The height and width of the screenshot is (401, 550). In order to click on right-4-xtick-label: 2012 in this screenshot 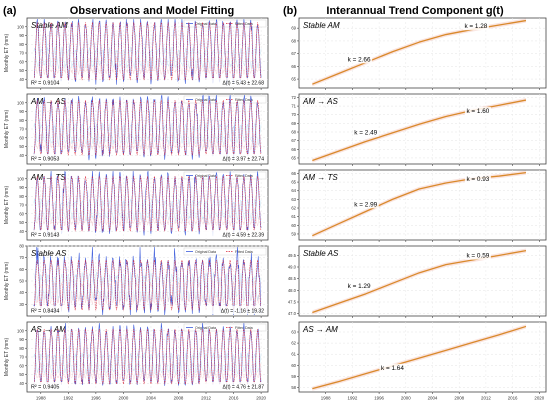, I will do `click(486, 398)`.